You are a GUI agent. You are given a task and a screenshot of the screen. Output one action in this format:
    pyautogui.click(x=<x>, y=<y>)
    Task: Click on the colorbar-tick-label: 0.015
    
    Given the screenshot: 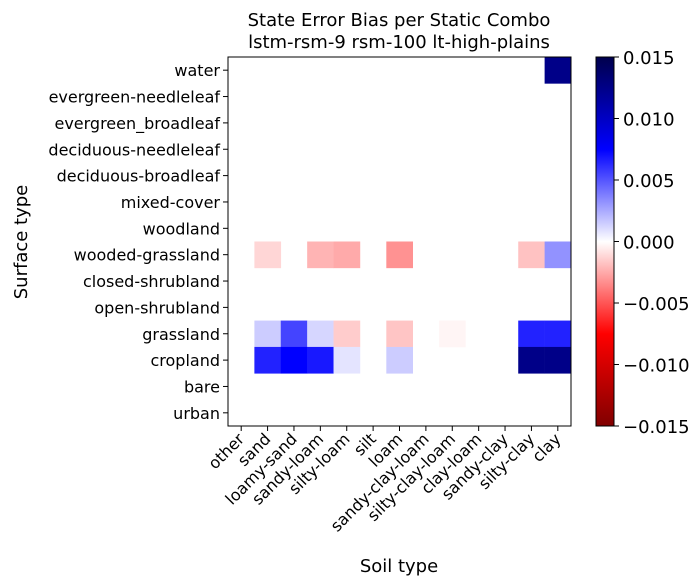 What is the action you would take?
    pyautogui.click(x=649, y=58)
    